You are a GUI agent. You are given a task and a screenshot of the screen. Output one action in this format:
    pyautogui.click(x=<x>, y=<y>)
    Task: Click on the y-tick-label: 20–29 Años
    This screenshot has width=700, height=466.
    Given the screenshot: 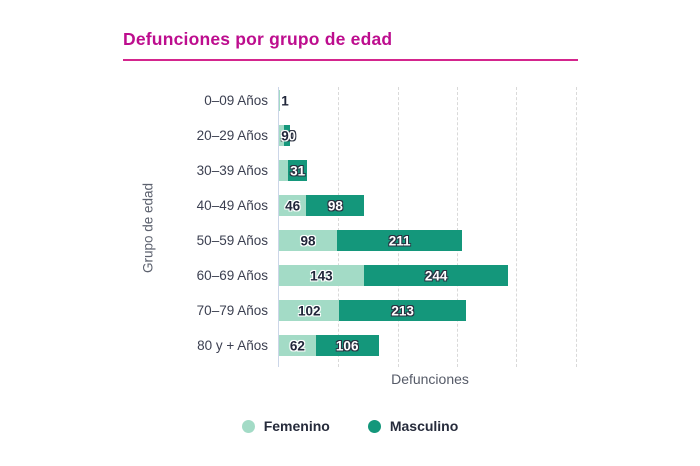 What is the action you would take?
    pyautogui.click(x=232, y=135)
    